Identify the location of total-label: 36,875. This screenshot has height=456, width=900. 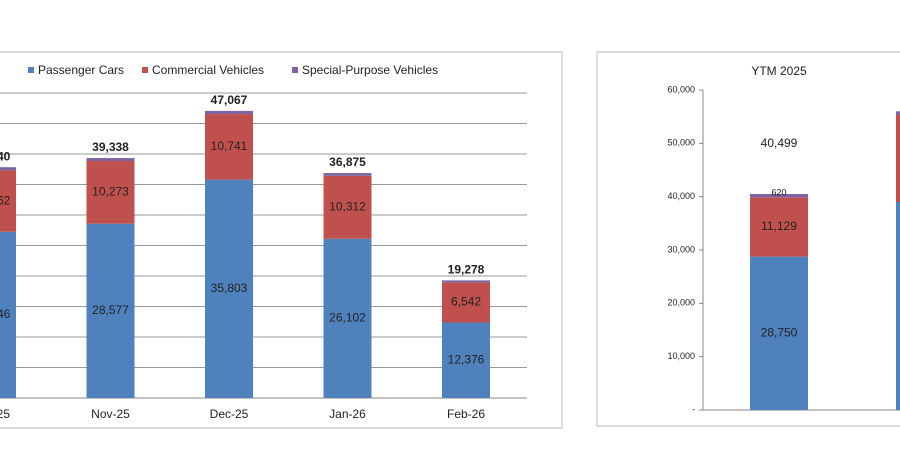
(347, 162).